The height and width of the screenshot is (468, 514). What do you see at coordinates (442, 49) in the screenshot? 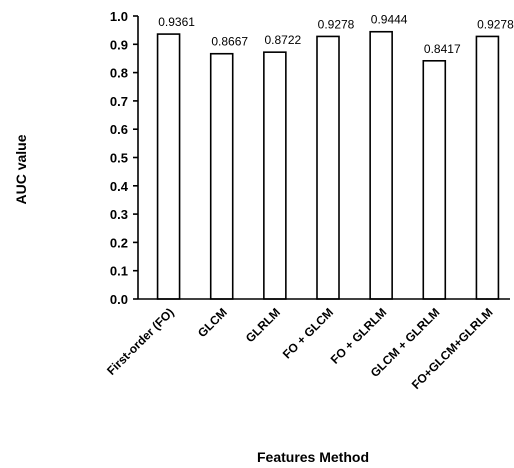
I see `bar-value-label: 0.8417` at bounding box center [442, 49].